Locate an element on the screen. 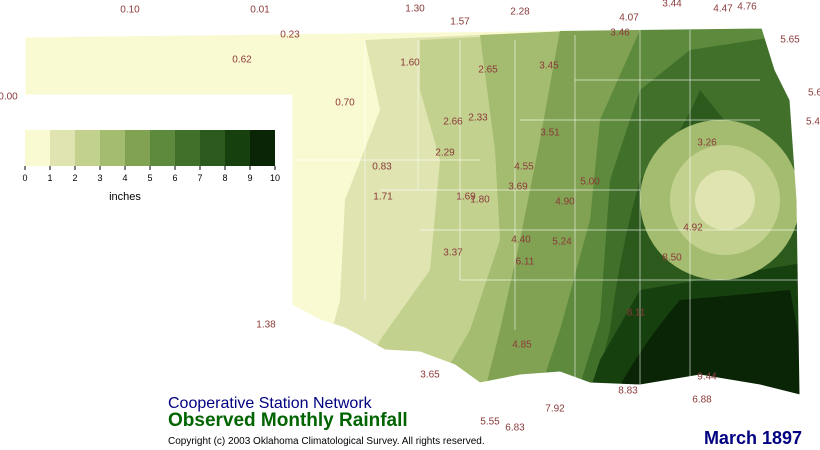  station-value: 0.62 is located at coordinates (242, 60).